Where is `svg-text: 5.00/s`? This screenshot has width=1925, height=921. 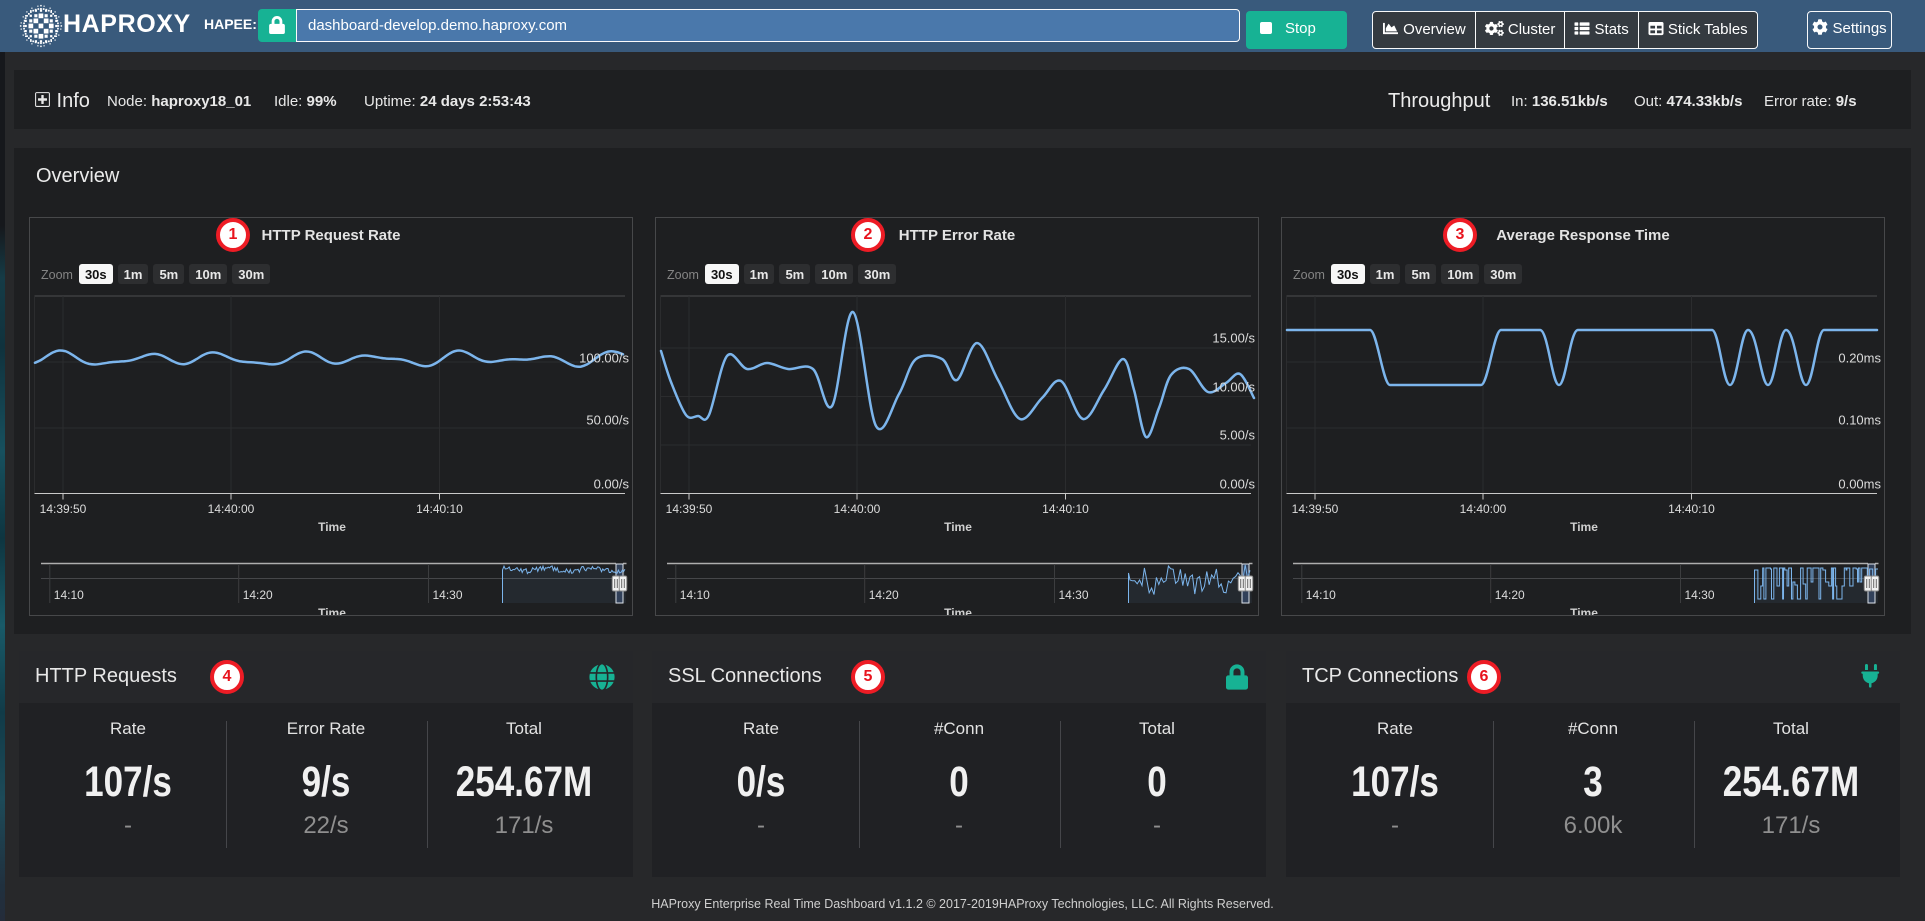 svg-text: 5.00/s is located at coordinates (1238, 435).